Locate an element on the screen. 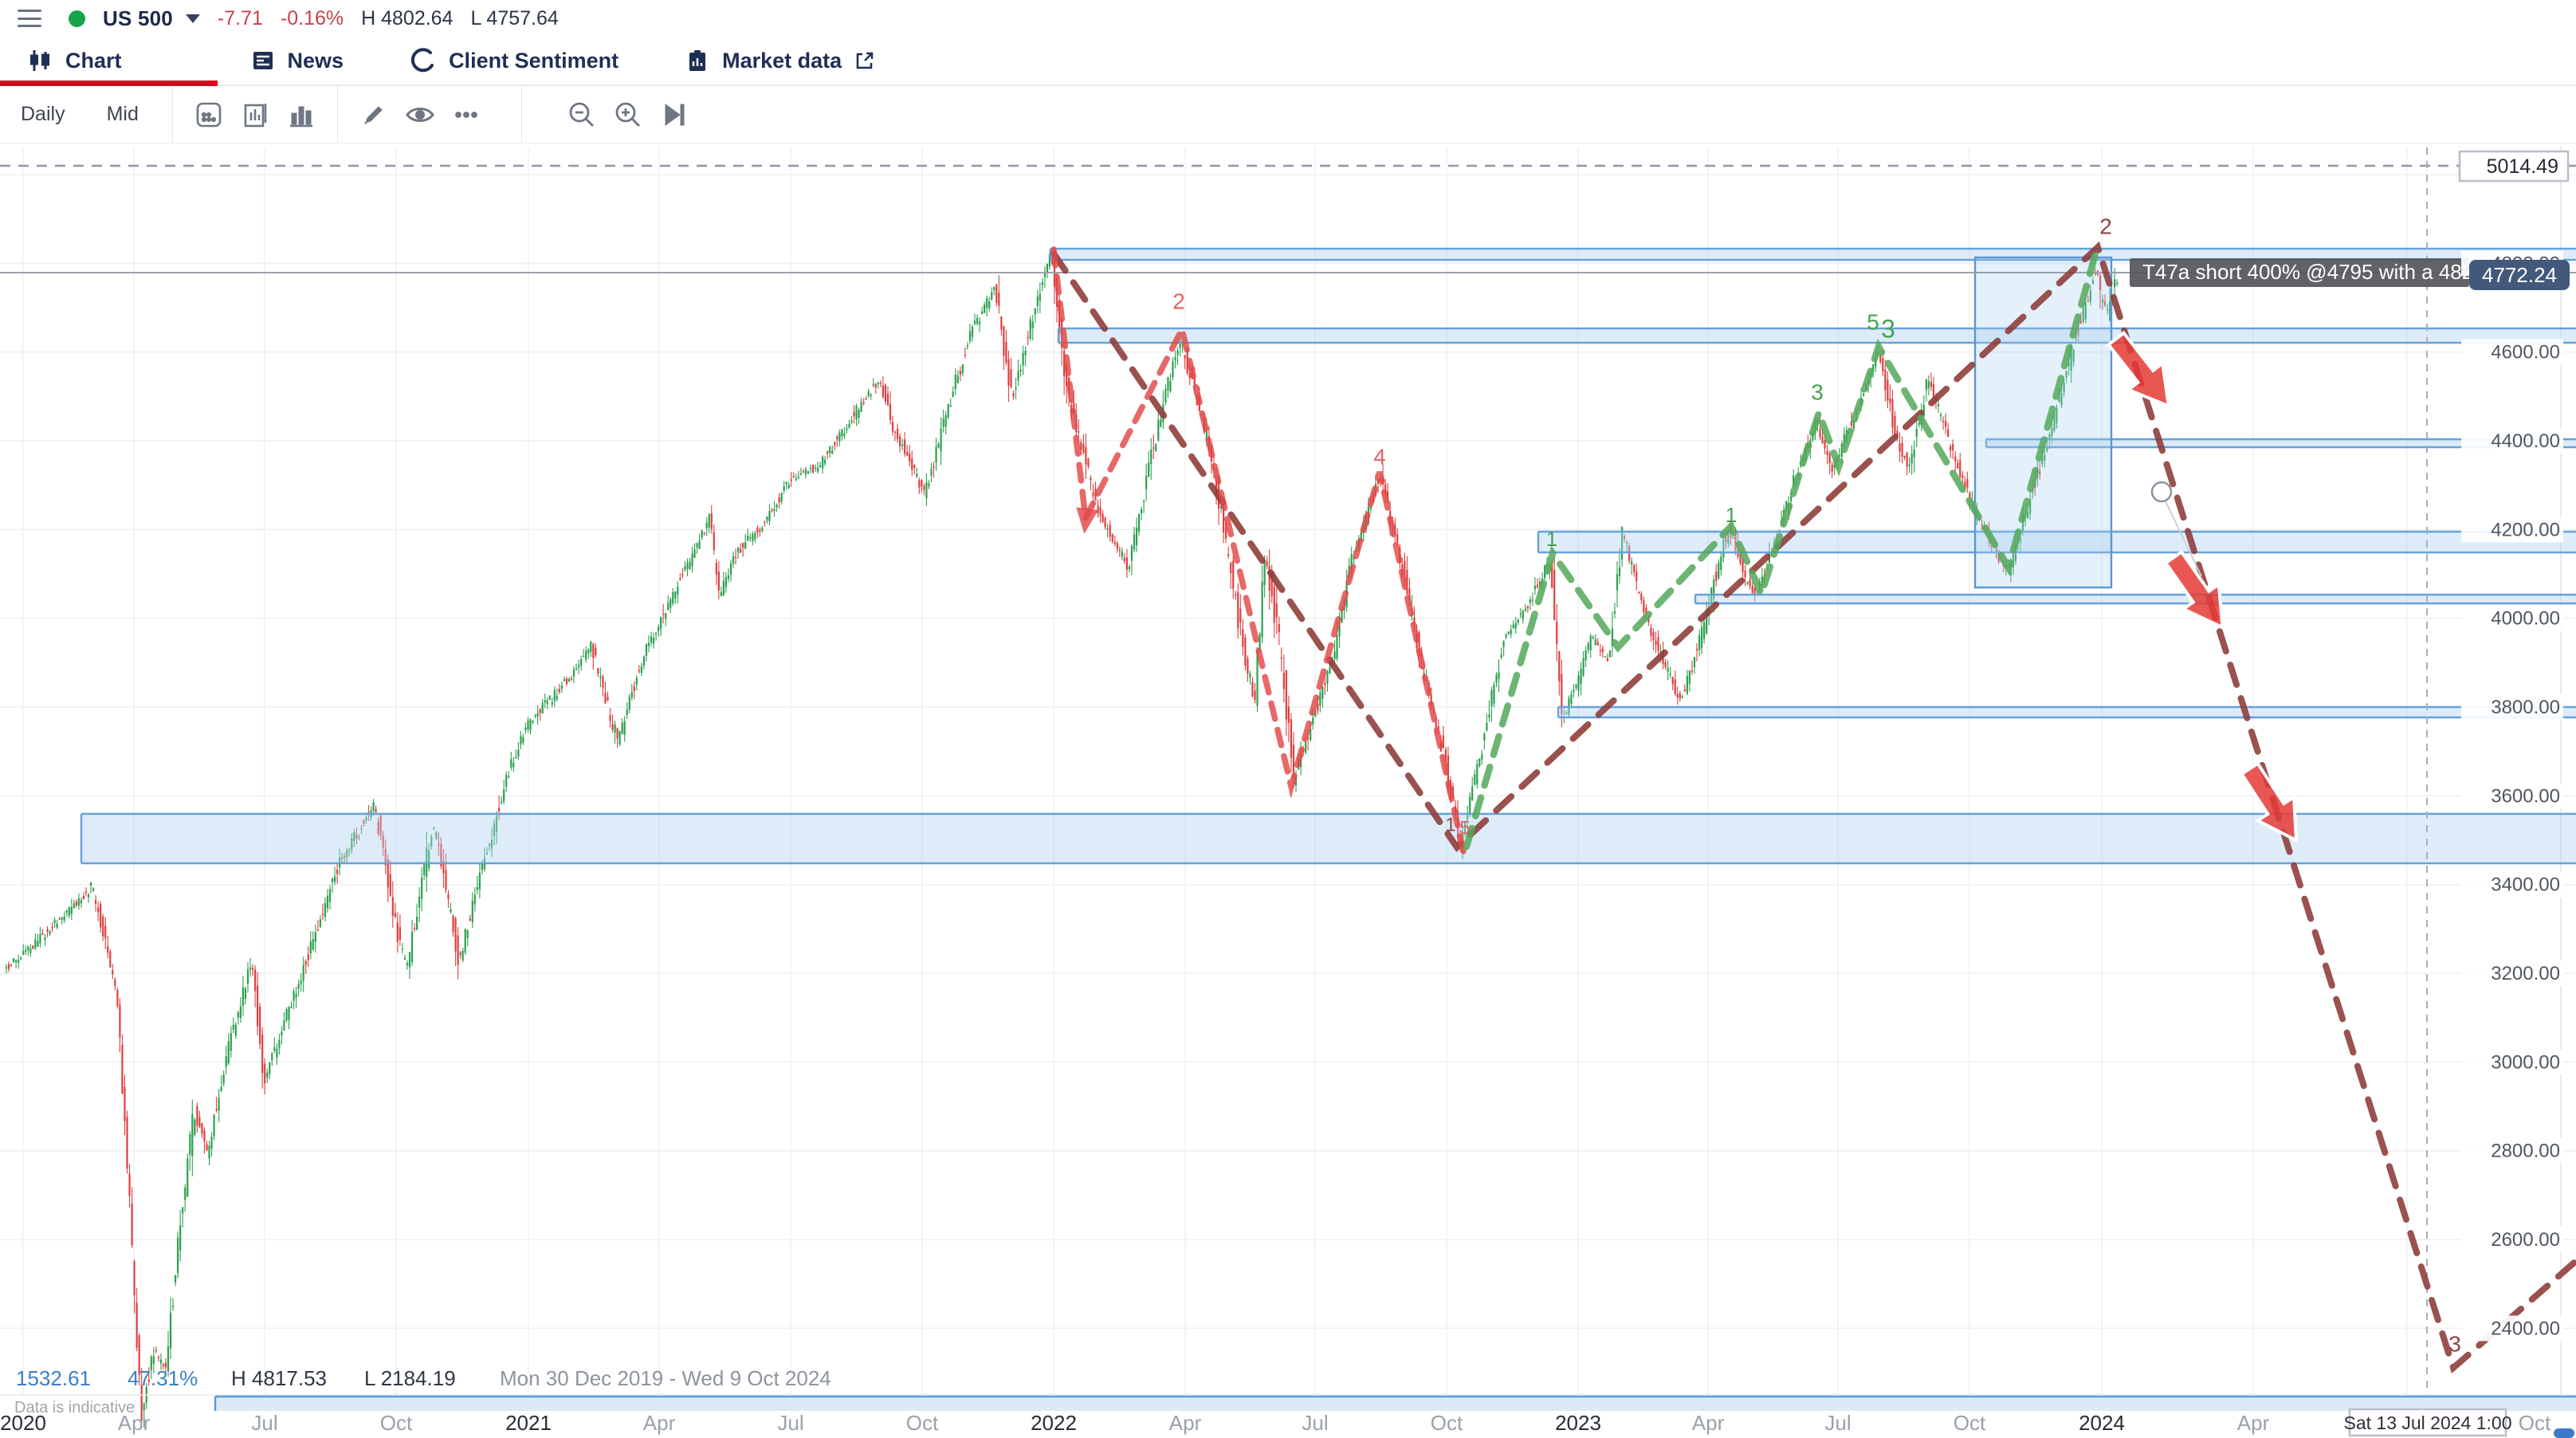  zoom-out-button is located at coordinates (582, 115).